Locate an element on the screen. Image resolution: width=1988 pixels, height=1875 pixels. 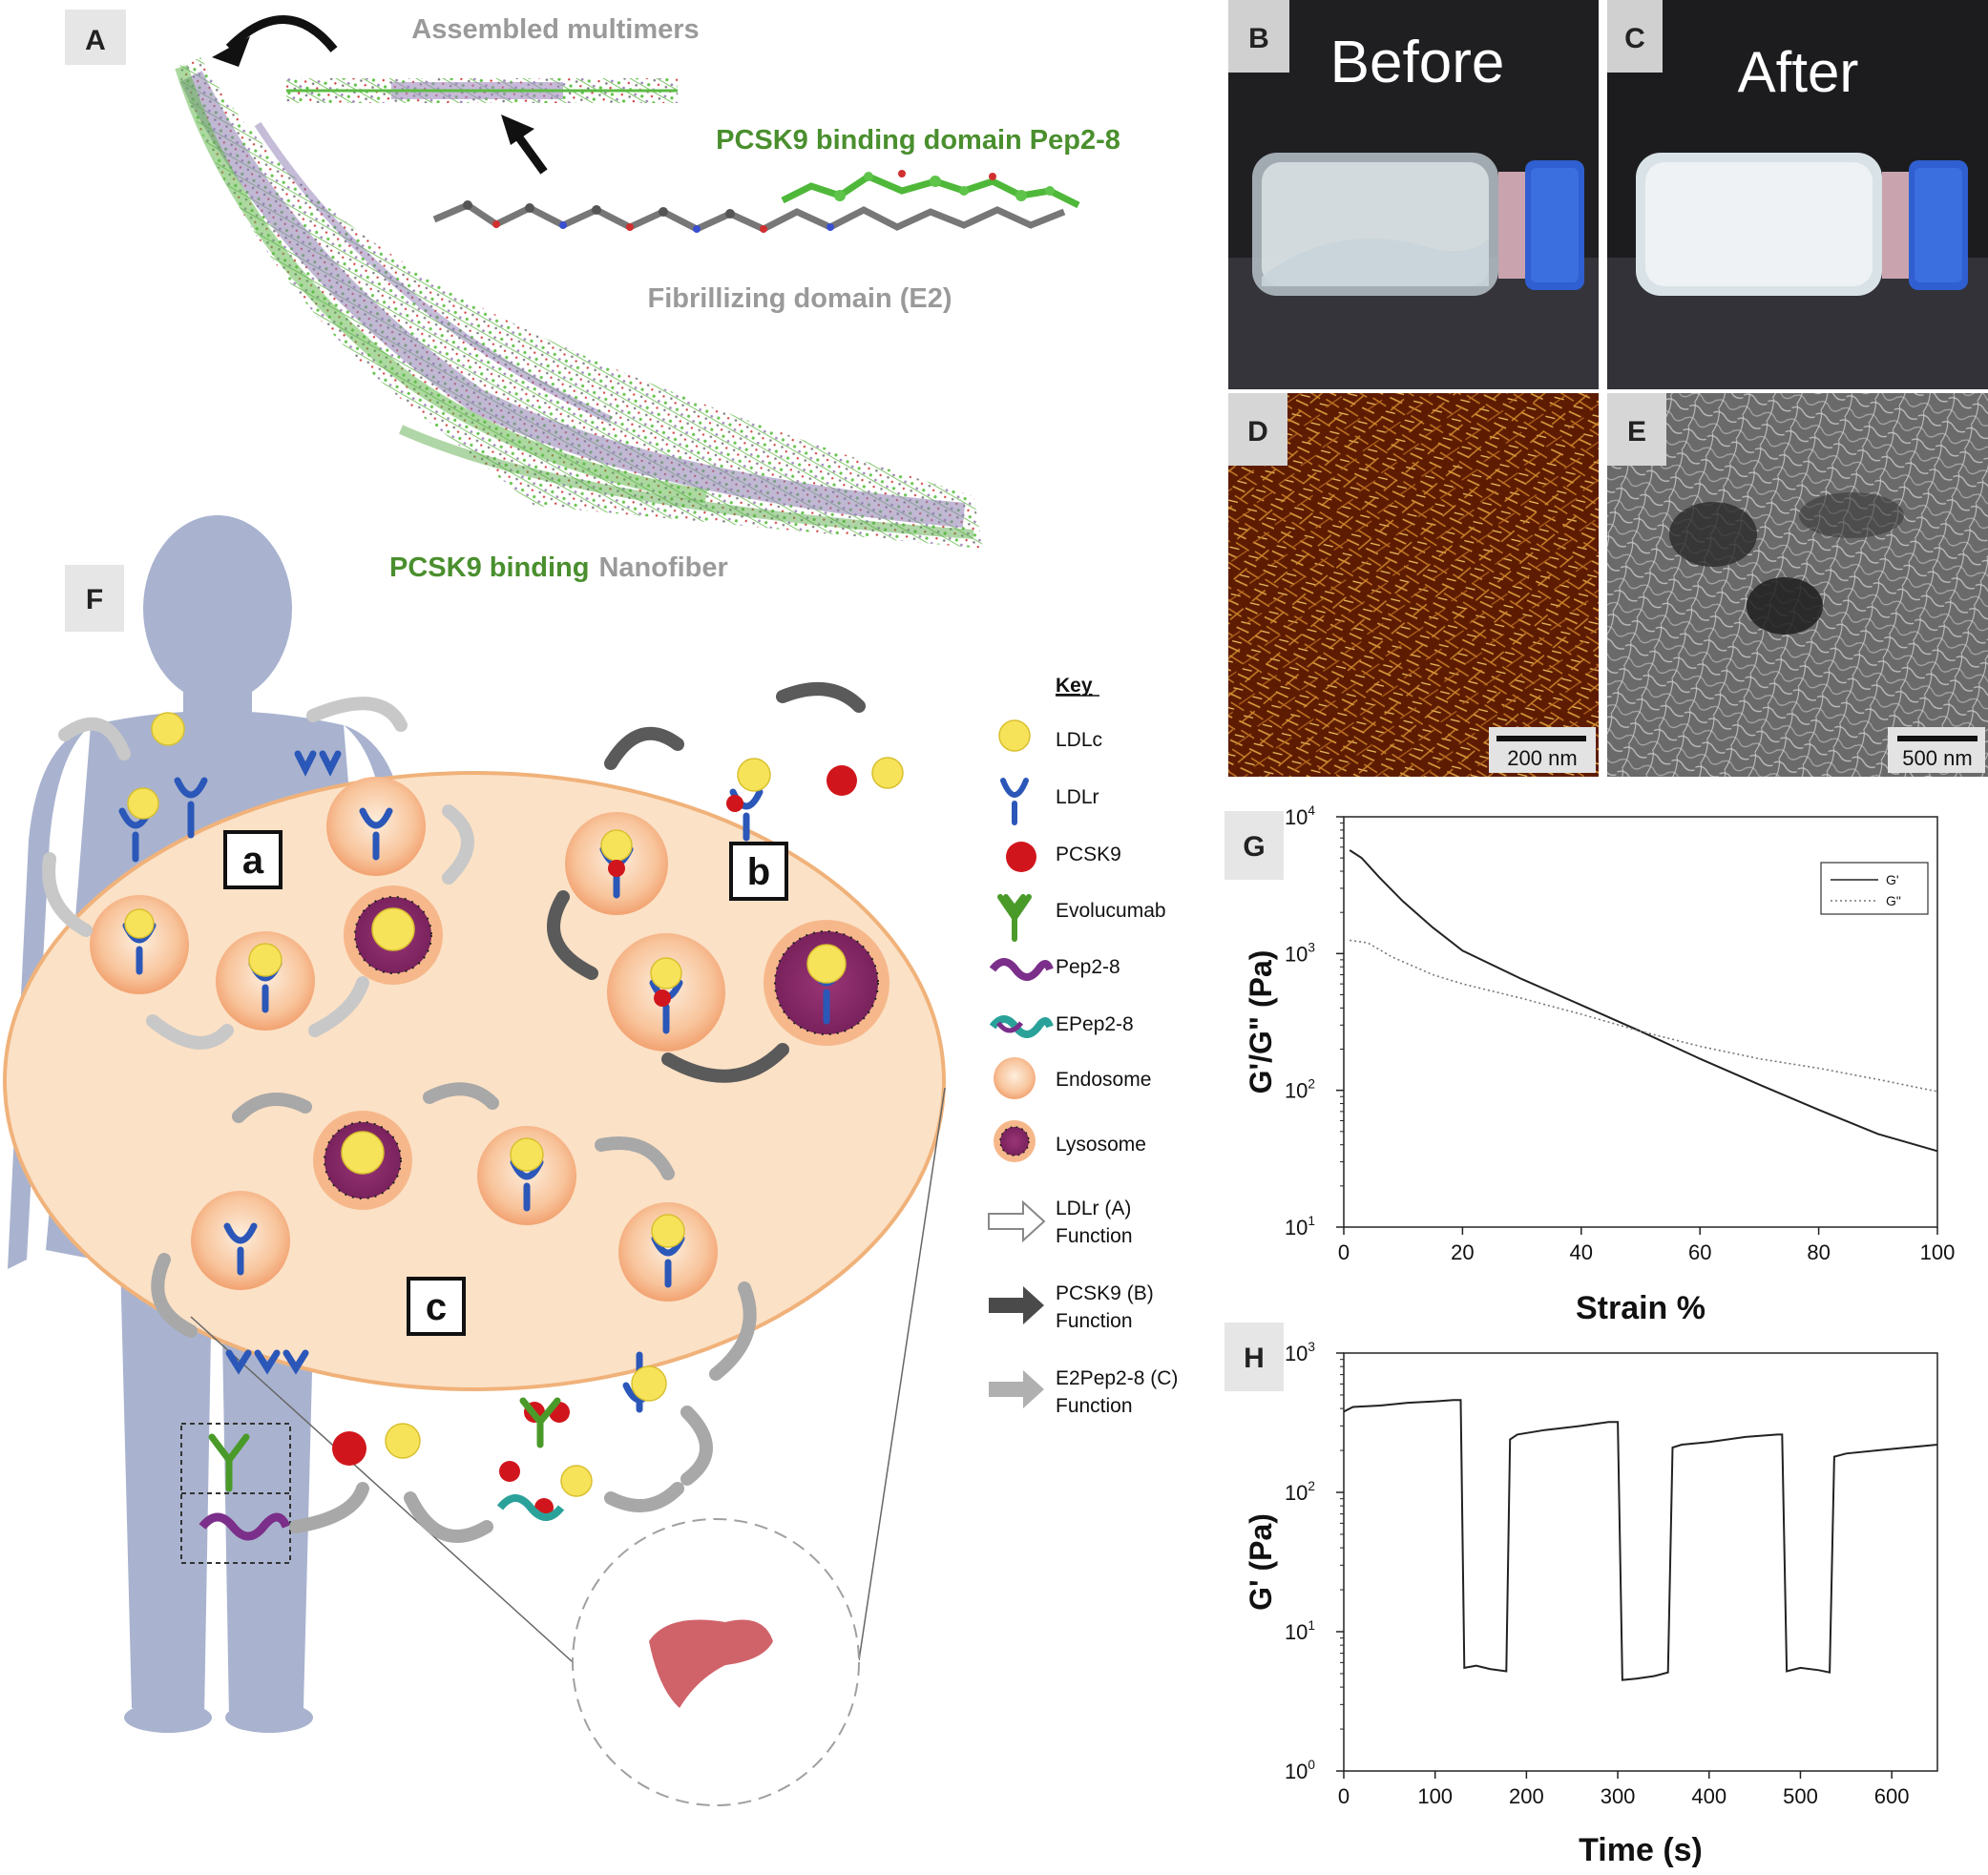
x-tick-label: 300 is located at coordinates (1618, 1796).